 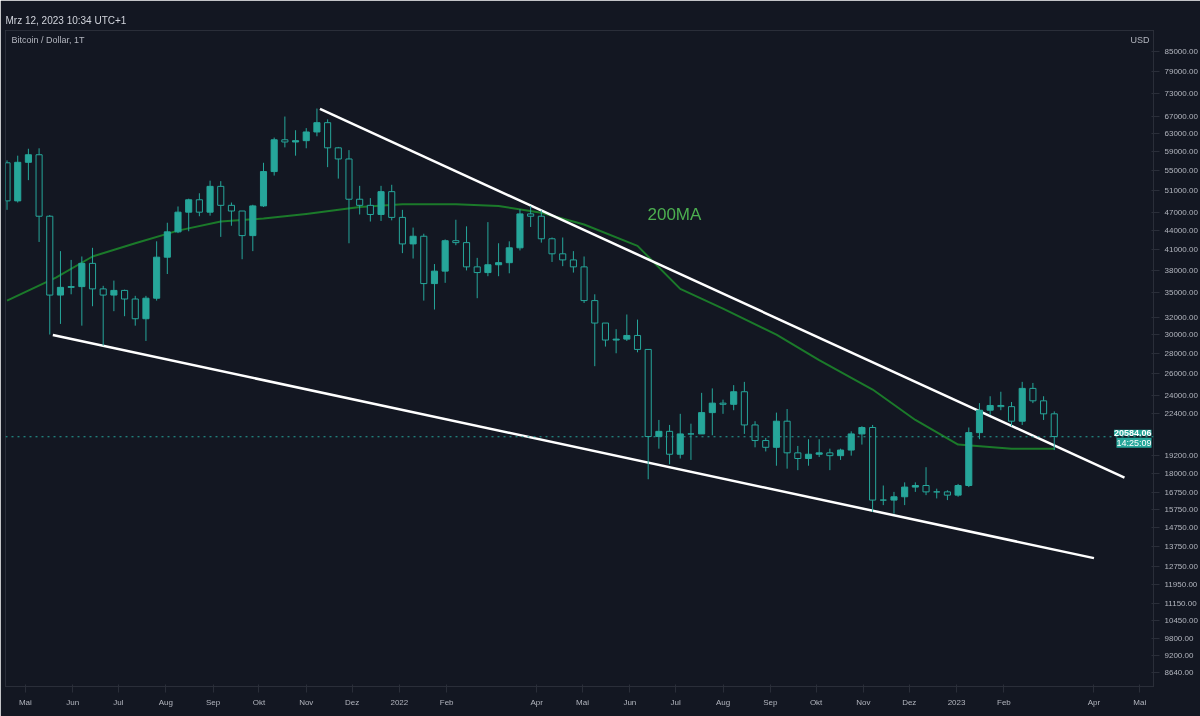 I want to click on y-tick-label: 9800.00, so click(x=1179, y=638).